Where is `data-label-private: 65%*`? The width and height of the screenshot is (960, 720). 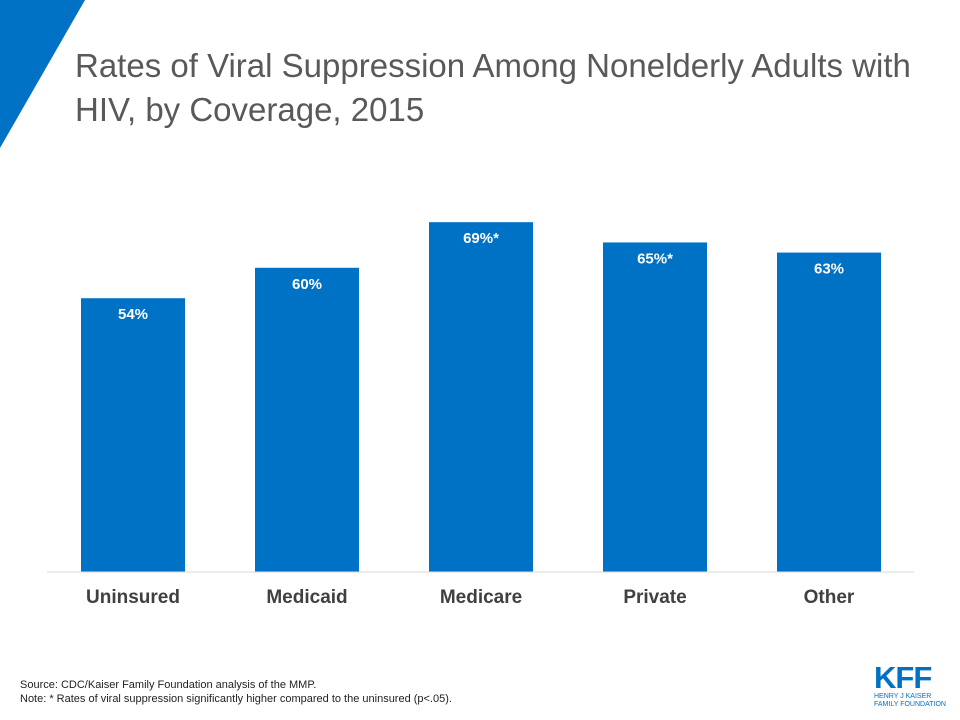 data-label-private: 65%* is located at coordinates (655, 258).